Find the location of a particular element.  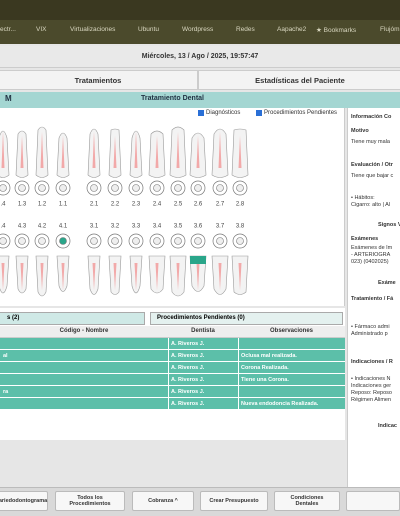

table-cell: Tiene una Corona. is located at coordinates (265, 380).